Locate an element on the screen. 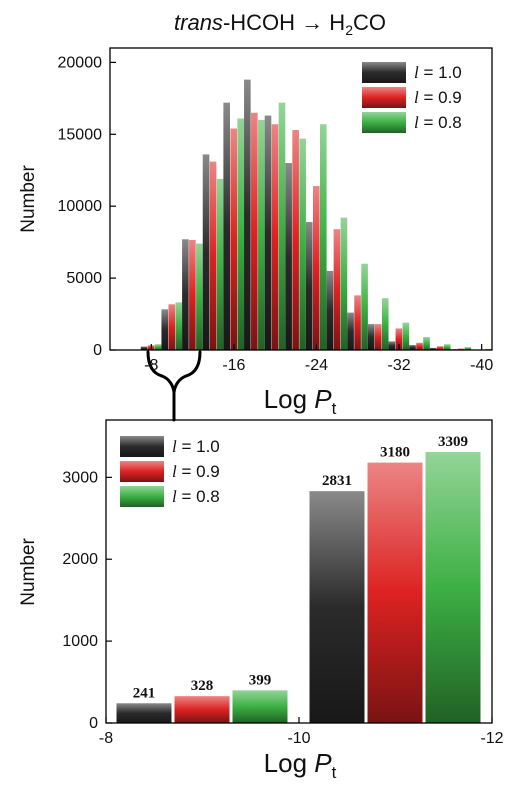  bar-0.8-at--24 is located at coordinates (323, 237).